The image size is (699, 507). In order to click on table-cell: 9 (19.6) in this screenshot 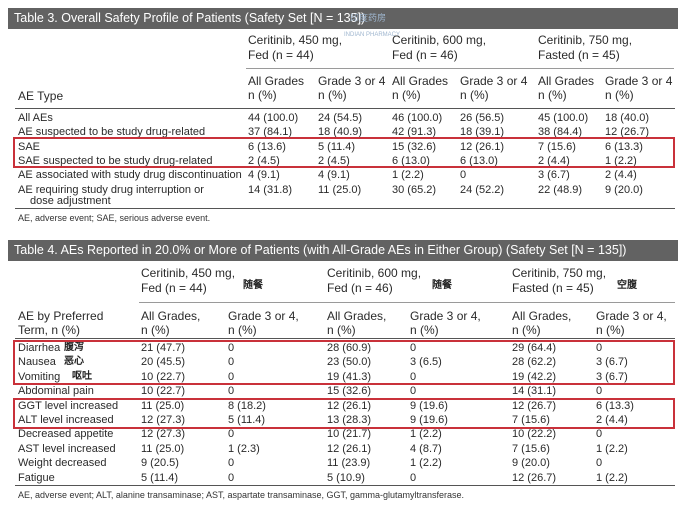, I will do `click(429, 405)`.